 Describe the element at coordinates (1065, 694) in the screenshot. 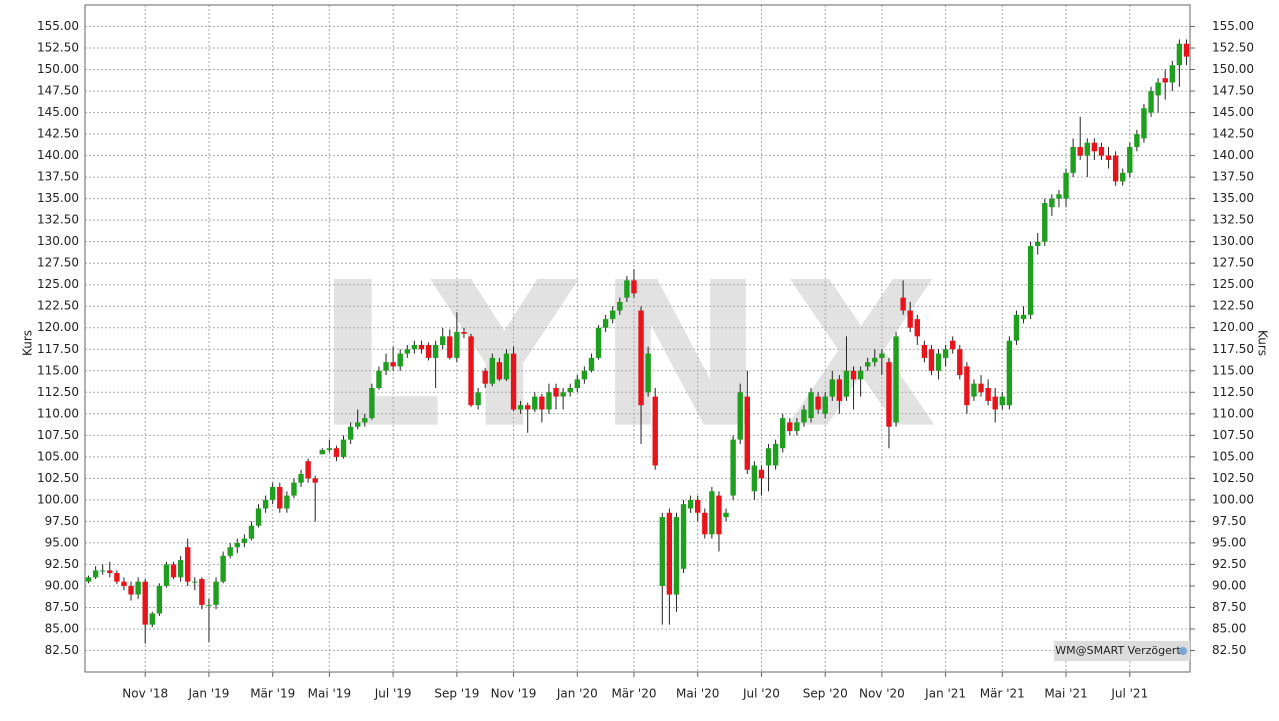

I see `x-tick-label: Mai '21` at that location.